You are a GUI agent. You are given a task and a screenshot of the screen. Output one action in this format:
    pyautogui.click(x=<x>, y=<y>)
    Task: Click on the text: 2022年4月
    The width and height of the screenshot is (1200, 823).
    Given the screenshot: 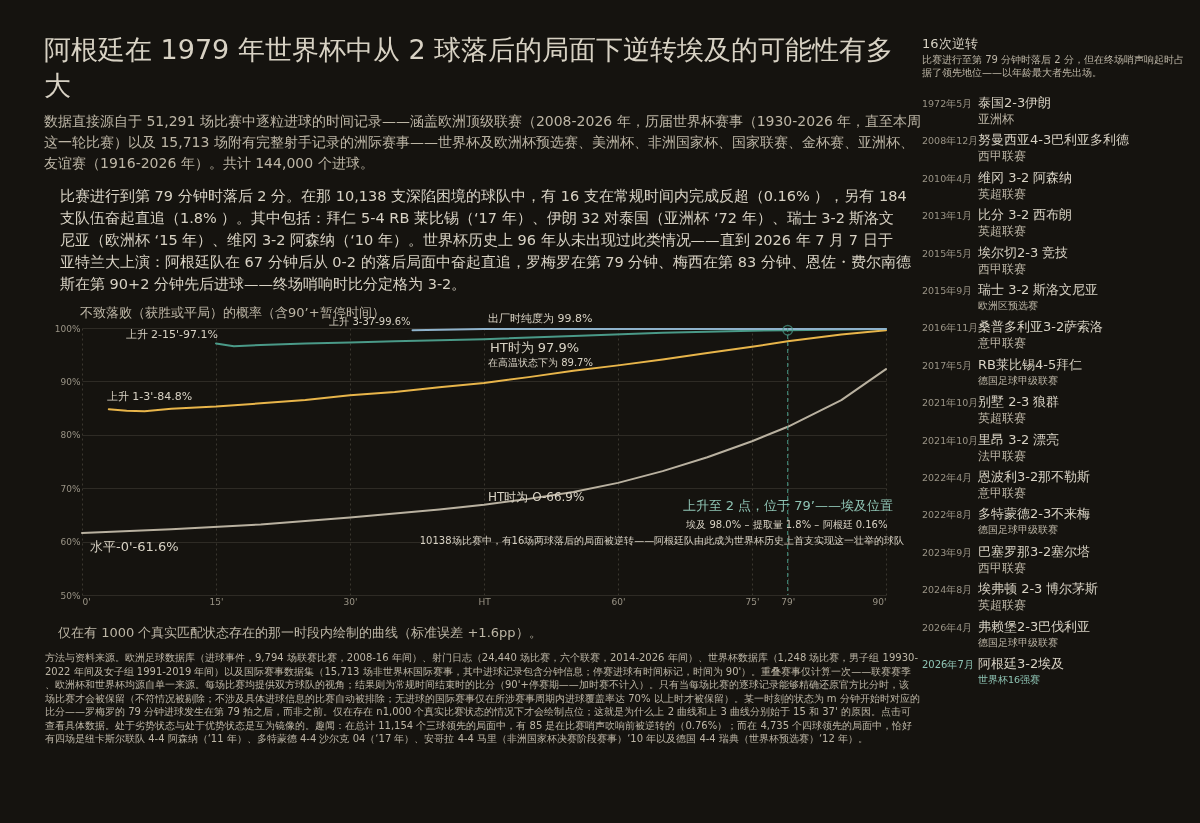 What is the action you would take?
    pyautogui.click(x=947, y=477)
    